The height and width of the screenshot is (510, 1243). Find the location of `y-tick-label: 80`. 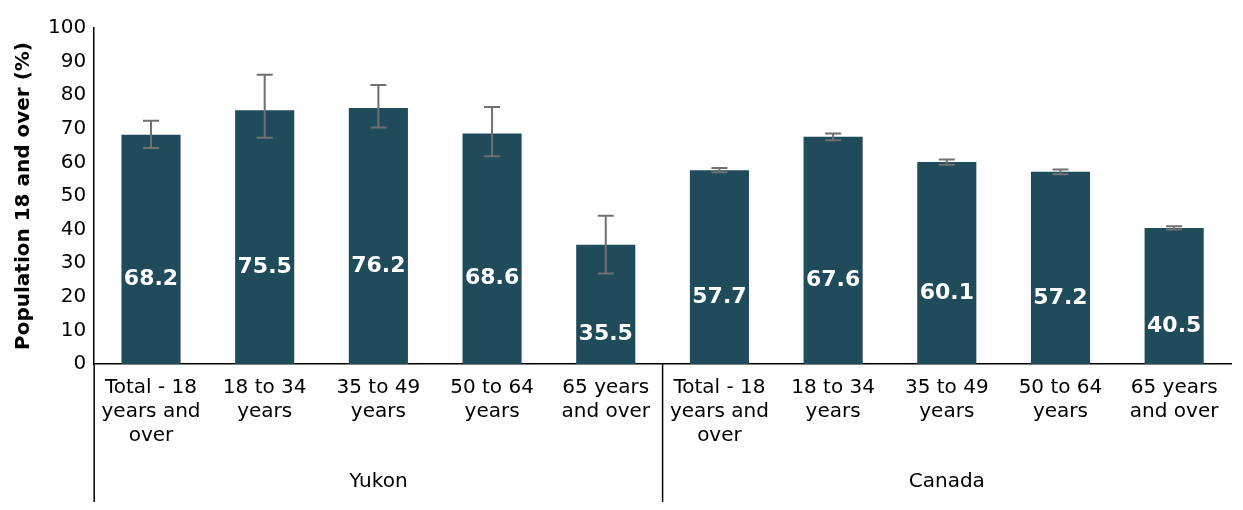

y-tick-label: 80 is located at coordinates (73, 93).